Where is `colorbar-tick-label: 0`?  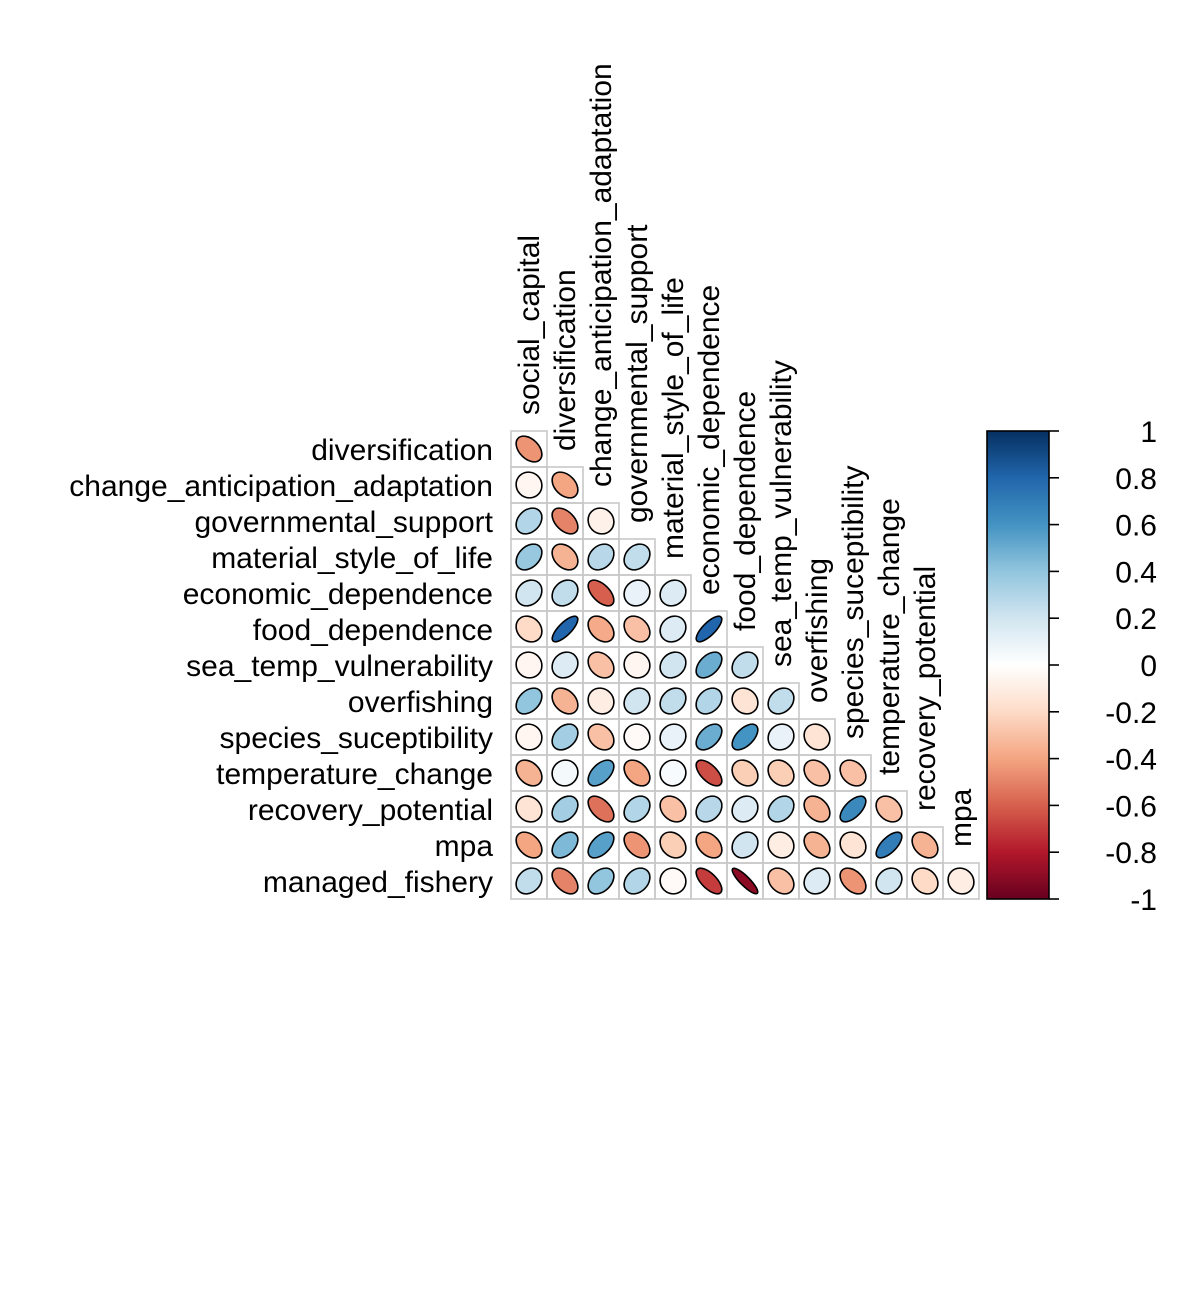 colorbar-tick-label: 0 is located at coordinates (1148, 666).